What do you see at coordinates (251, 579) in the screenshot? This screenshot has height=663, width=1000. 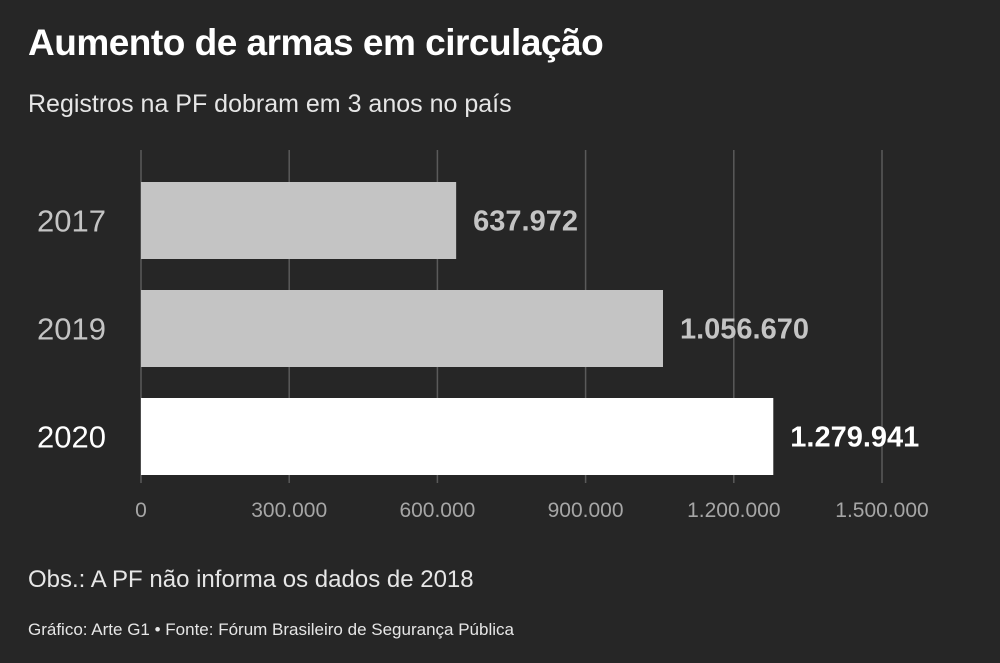 I see `chart-note: Obs.: A PF não informa os dados de 2018` at bounding box center [251, 579].